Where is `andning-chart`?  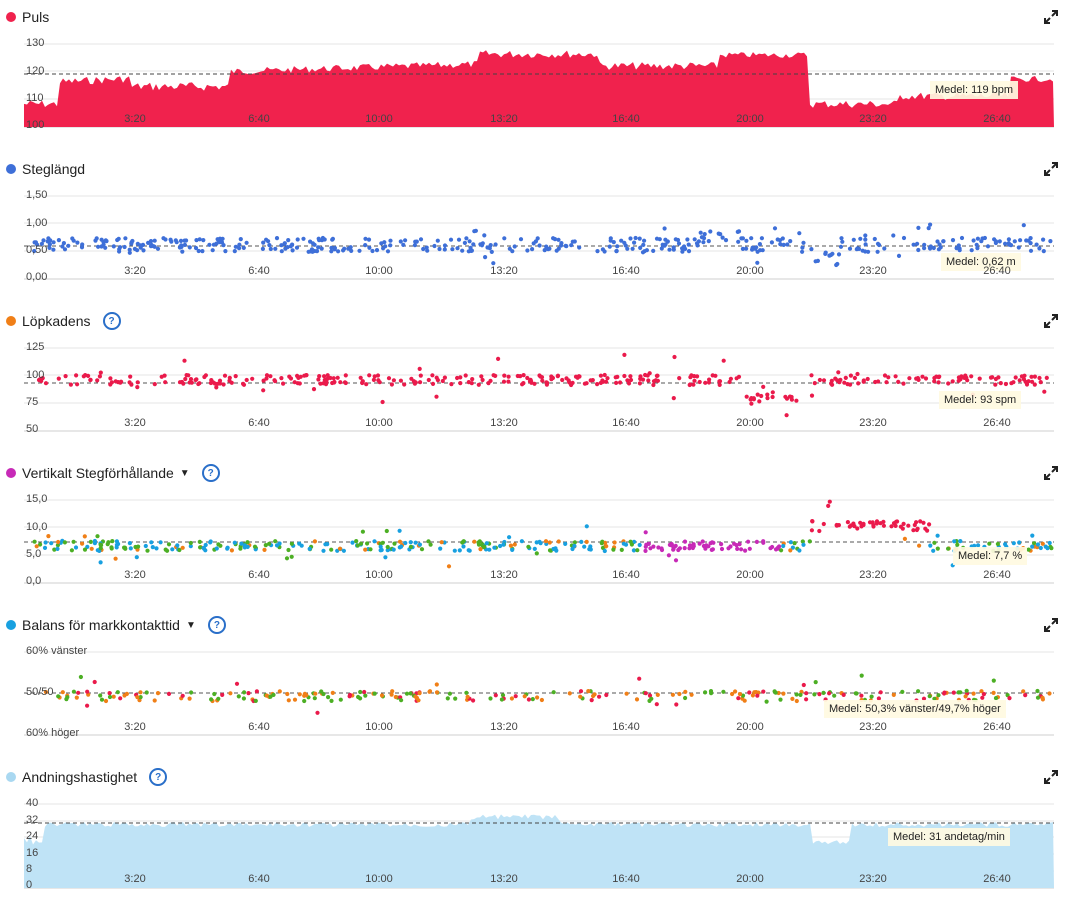
andning-chart is located at coordinates (539, 846).